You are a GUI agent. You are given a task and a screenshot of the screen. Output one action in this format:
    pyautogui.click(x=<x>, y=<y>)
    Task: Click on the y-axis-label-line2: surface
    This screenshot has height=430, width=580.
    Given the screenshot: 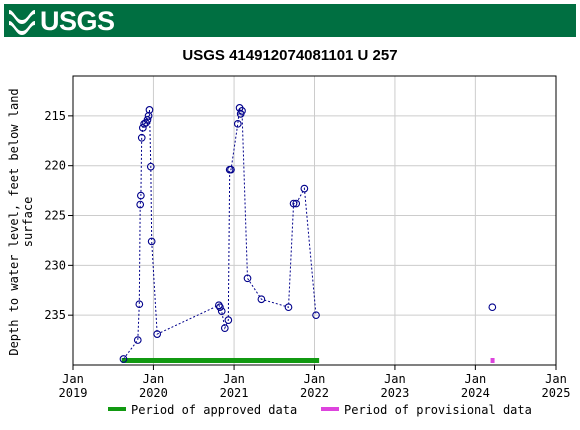 What is the action you would take?
    pyautogui.click(x=28, y=222)
    